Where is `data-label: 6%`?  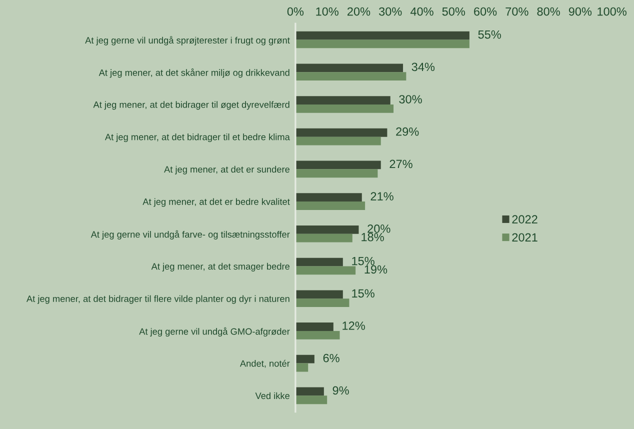
data-label: 6% is located at coordinates (331, 358).